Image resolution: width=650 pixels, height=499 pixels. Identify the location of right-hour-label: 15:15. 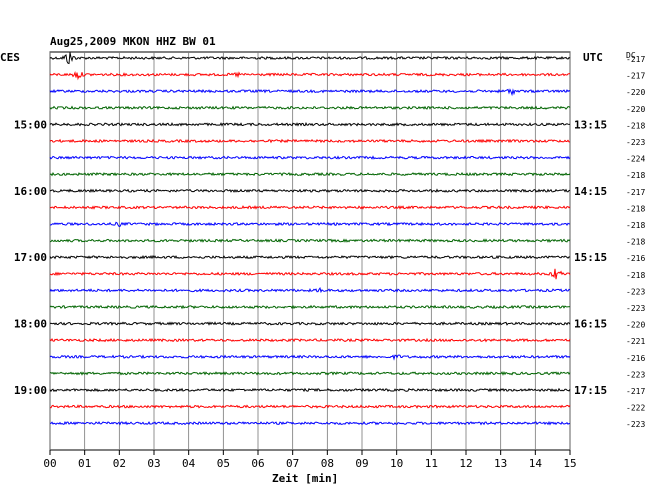
(590, 257).